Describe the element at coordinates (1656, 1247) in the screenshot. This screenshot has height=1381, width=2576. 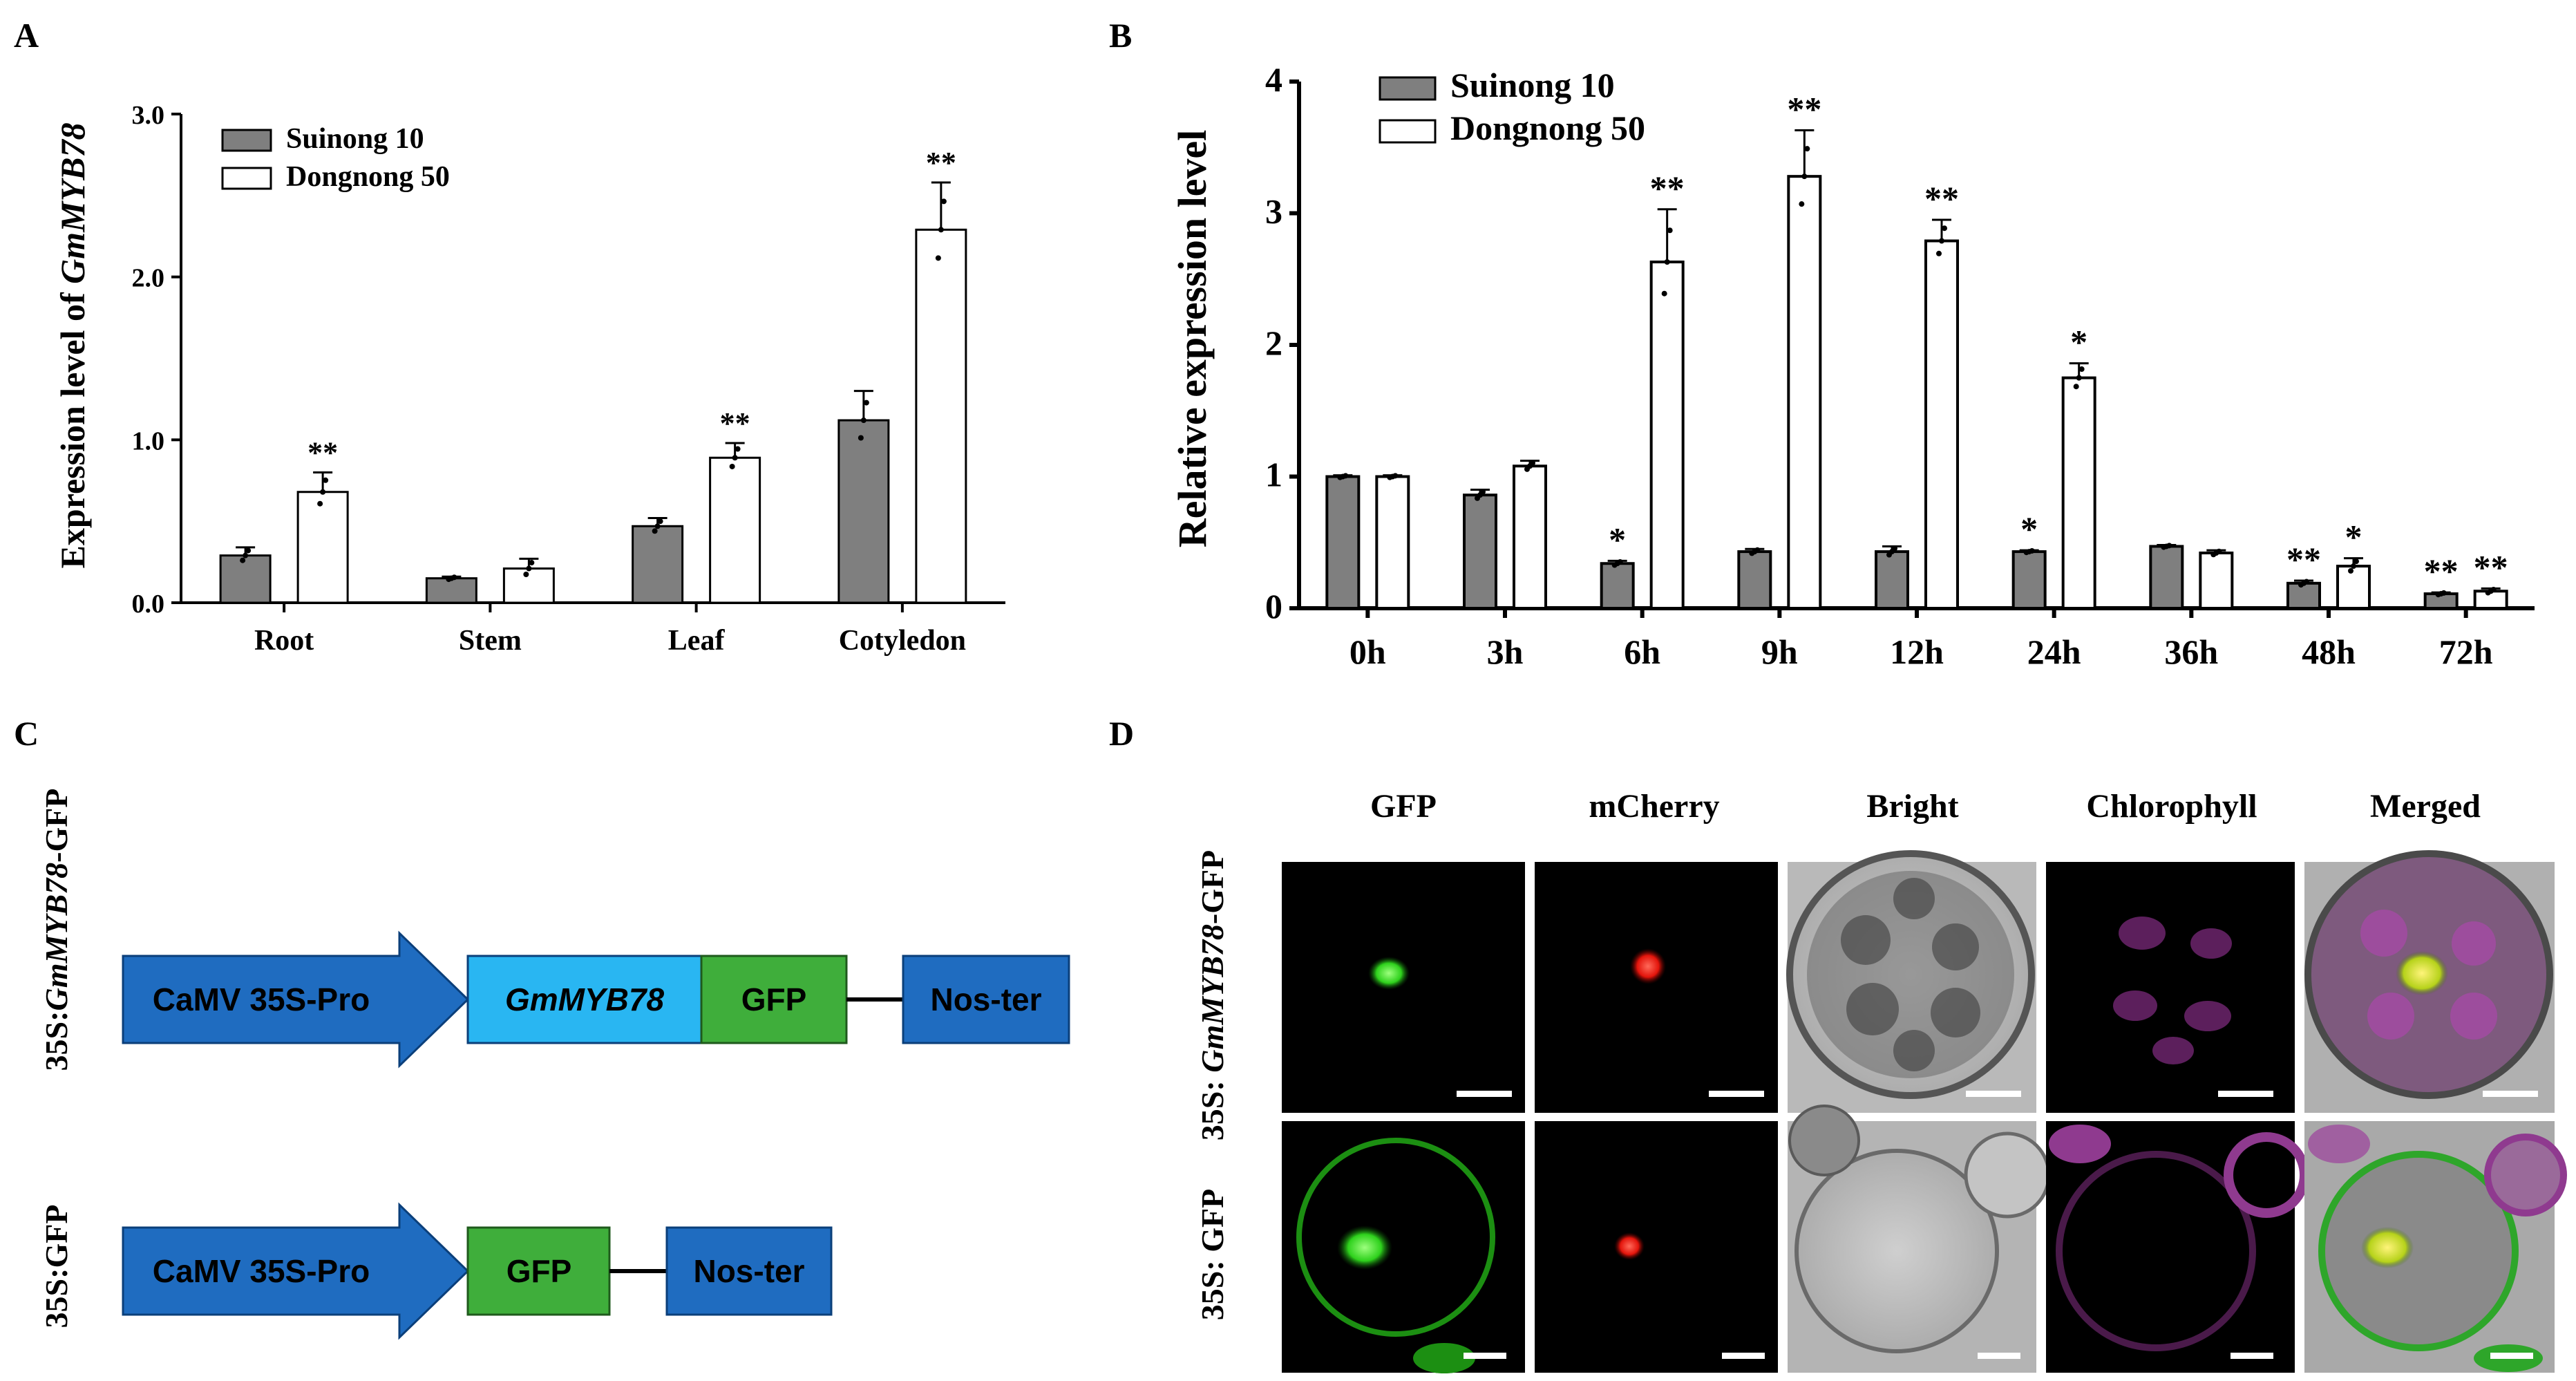
I see `image-row2-mcherry` at that location.